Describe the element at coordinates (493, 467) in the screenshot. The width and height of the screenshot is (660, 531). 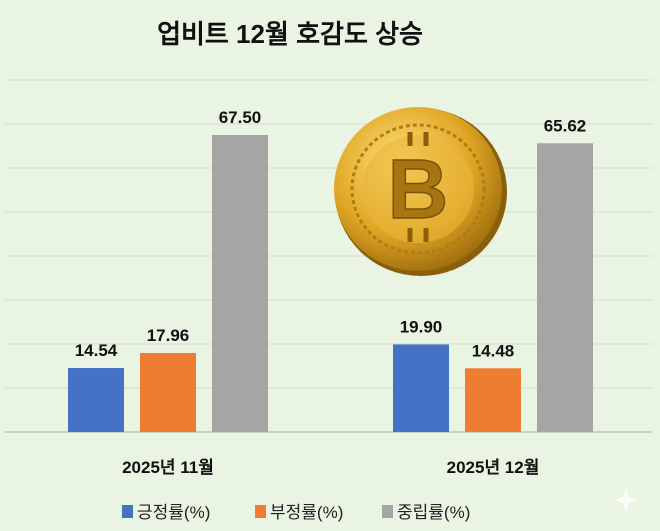
I see `x-tick-label: 2025년 12월` at that location.